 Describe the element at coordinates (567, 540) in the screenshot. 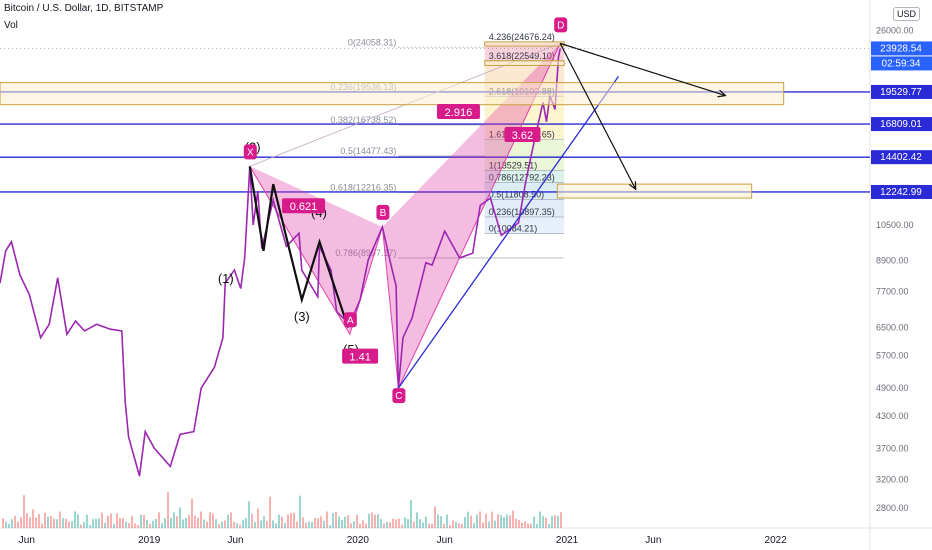

I see `x-tick-label: 2021` at that location.